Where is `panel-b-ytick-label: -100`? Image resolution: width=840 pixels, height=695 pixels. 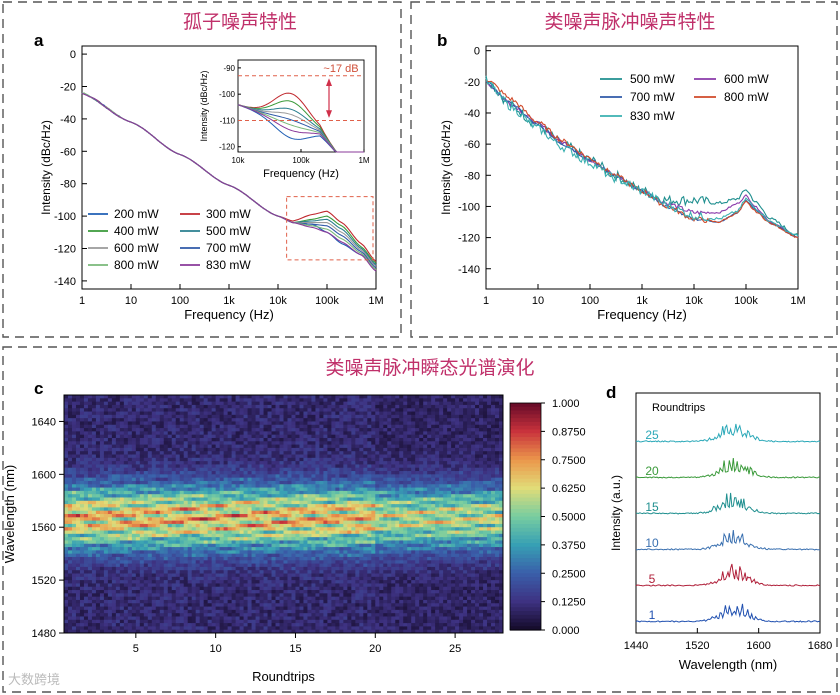 panel-b-ytick-label: -100 is located at coordinates (469, 207).